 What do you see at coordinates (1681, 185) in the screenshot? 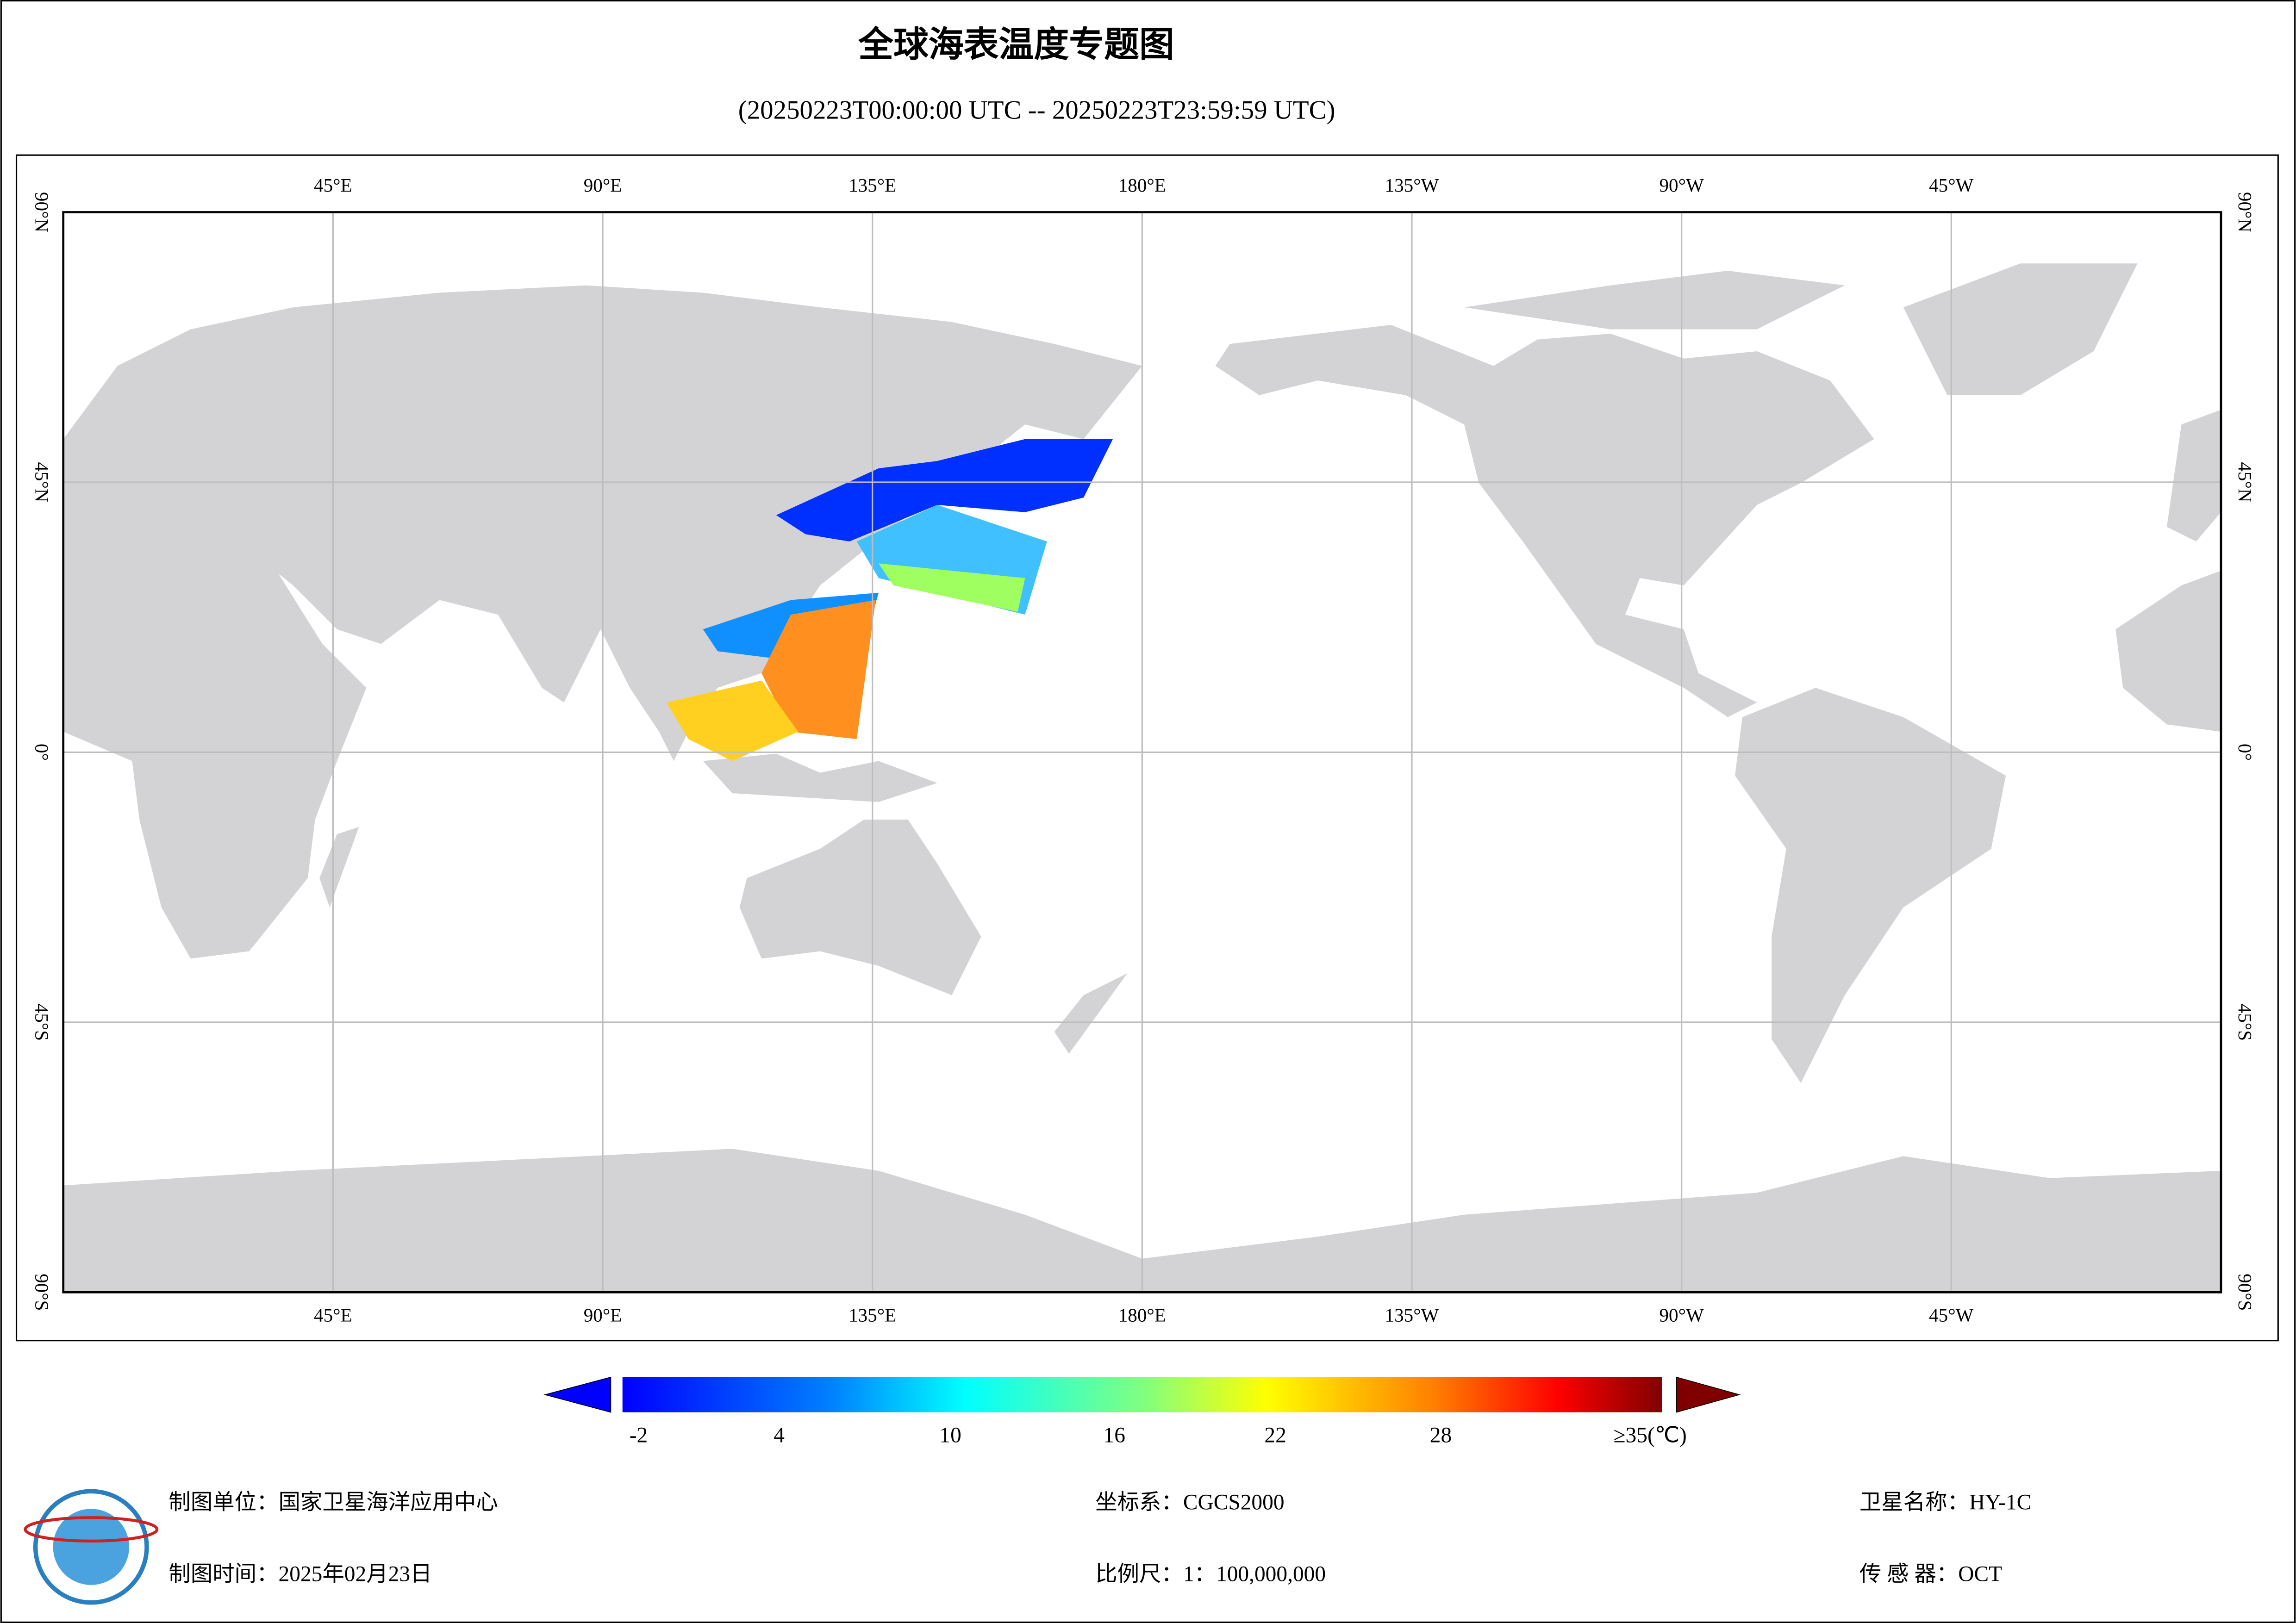
I see `top-lon-label: 90°W` at bounding box center [1681, 185].